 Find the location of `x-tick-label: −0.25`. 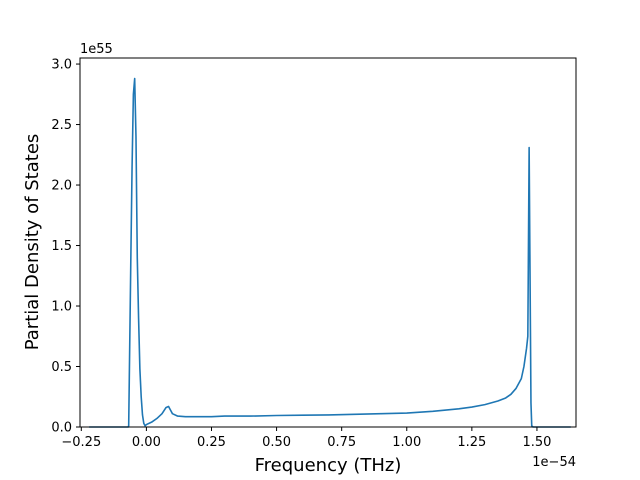

x-tick-label: −0.25 is located at coordinates (81, 442).